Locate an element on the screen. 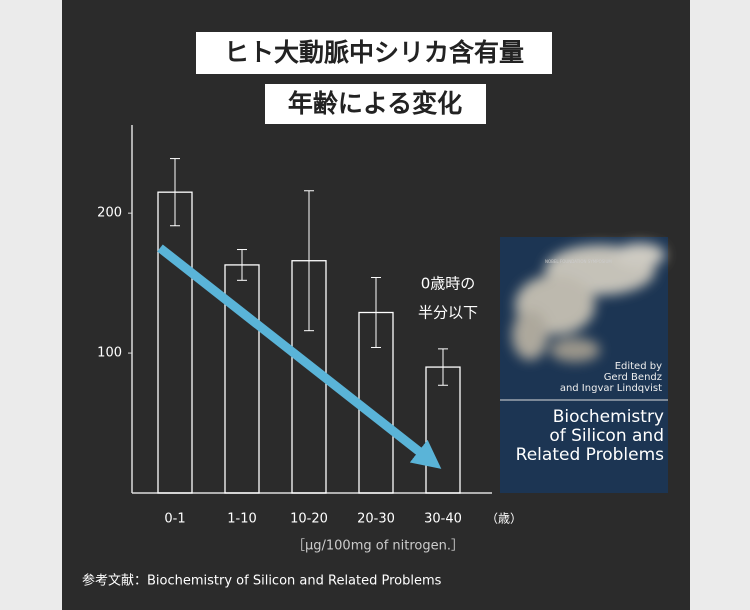 This screenshot has width=750, height=610. trend-arrow is located at coordinates (299, 356).